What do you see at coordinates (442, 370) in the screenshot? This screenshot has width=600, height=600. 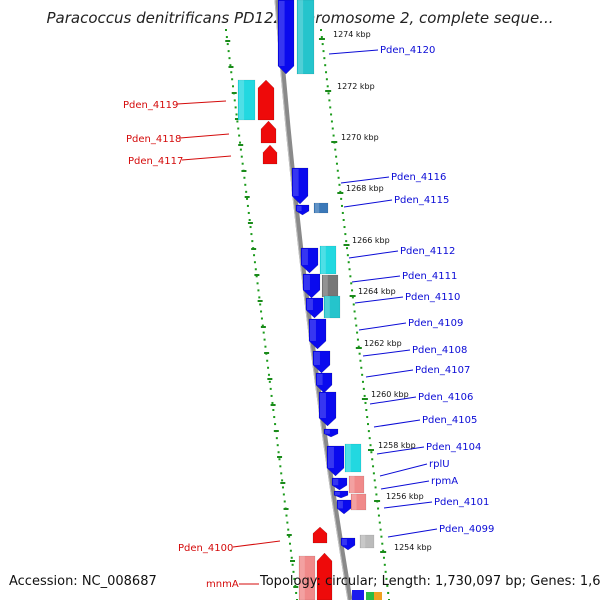 I see `gene-label: Pden_4107` at bounding box center [442, 370].